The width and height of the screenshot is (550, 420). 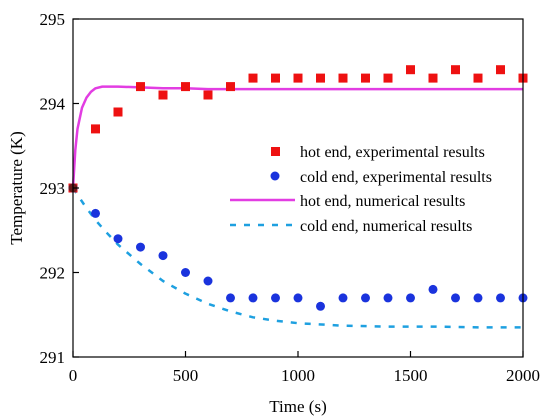 I want to click on legend-marker-hot-experimental, so click(x=275, y=151).